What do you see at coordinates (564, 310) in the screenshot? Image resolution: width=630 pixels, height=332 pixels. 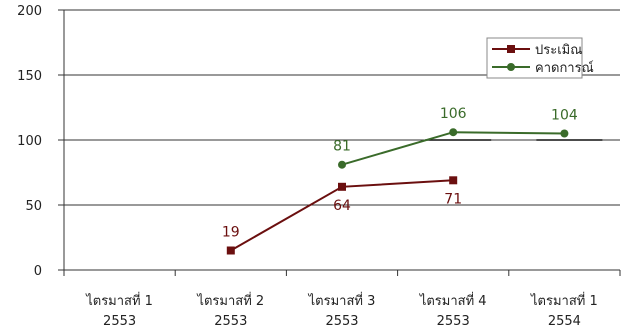 I see `x-tick-label: ไตรมาสที่ 1 2554` at bounding box center [564, 310].